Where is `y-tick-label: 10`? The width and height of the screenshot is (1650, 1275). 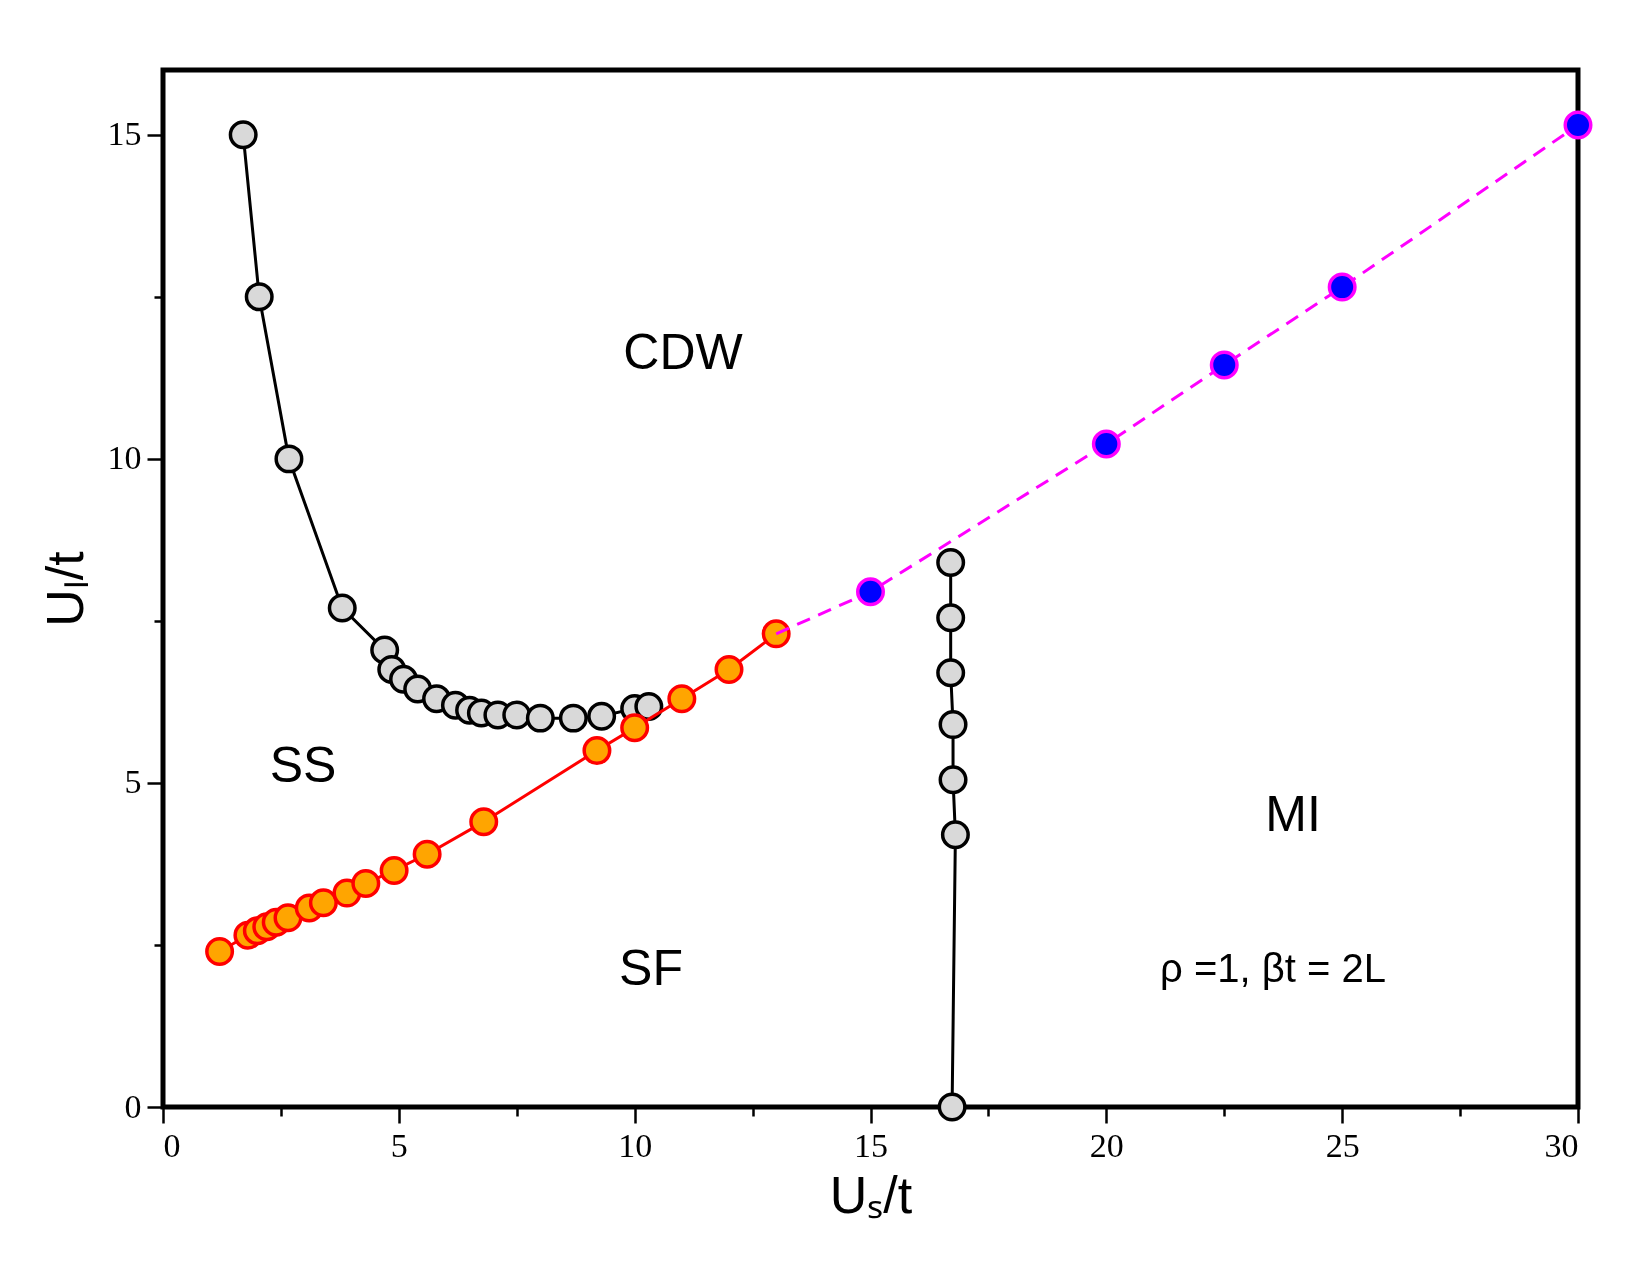 y-tick-label: 10 is located at coordinates (124, 458).